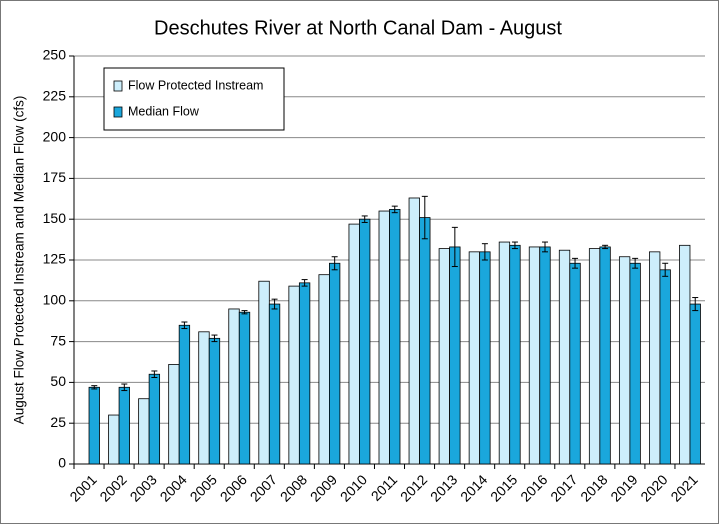 The image size is (719, 524). I want to click on y-tick-label: 100, so click(55, 300).